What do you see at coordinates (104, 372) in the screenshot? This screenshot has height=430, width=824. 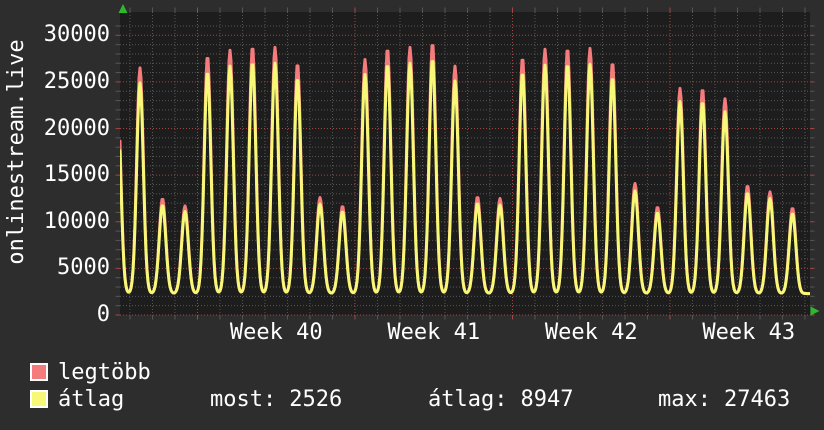 I see `legend-label-legtobb: legtöbb` at bounding box center [104, 372].